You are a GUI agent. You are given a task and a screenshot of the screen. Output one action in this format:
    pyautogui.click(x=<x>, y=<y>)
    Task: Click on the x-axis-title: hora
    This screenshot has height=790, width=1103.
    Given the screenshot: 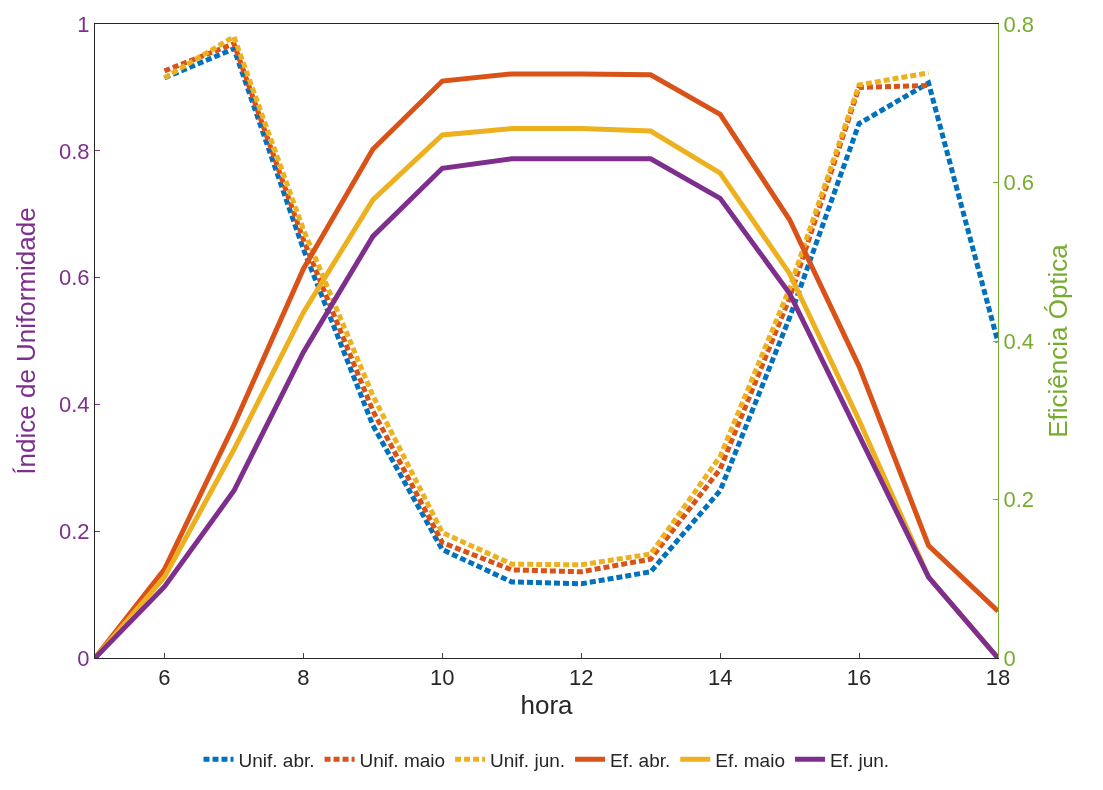 What is the action you would take?
    pyautogui.click(x=547, y=705)
    